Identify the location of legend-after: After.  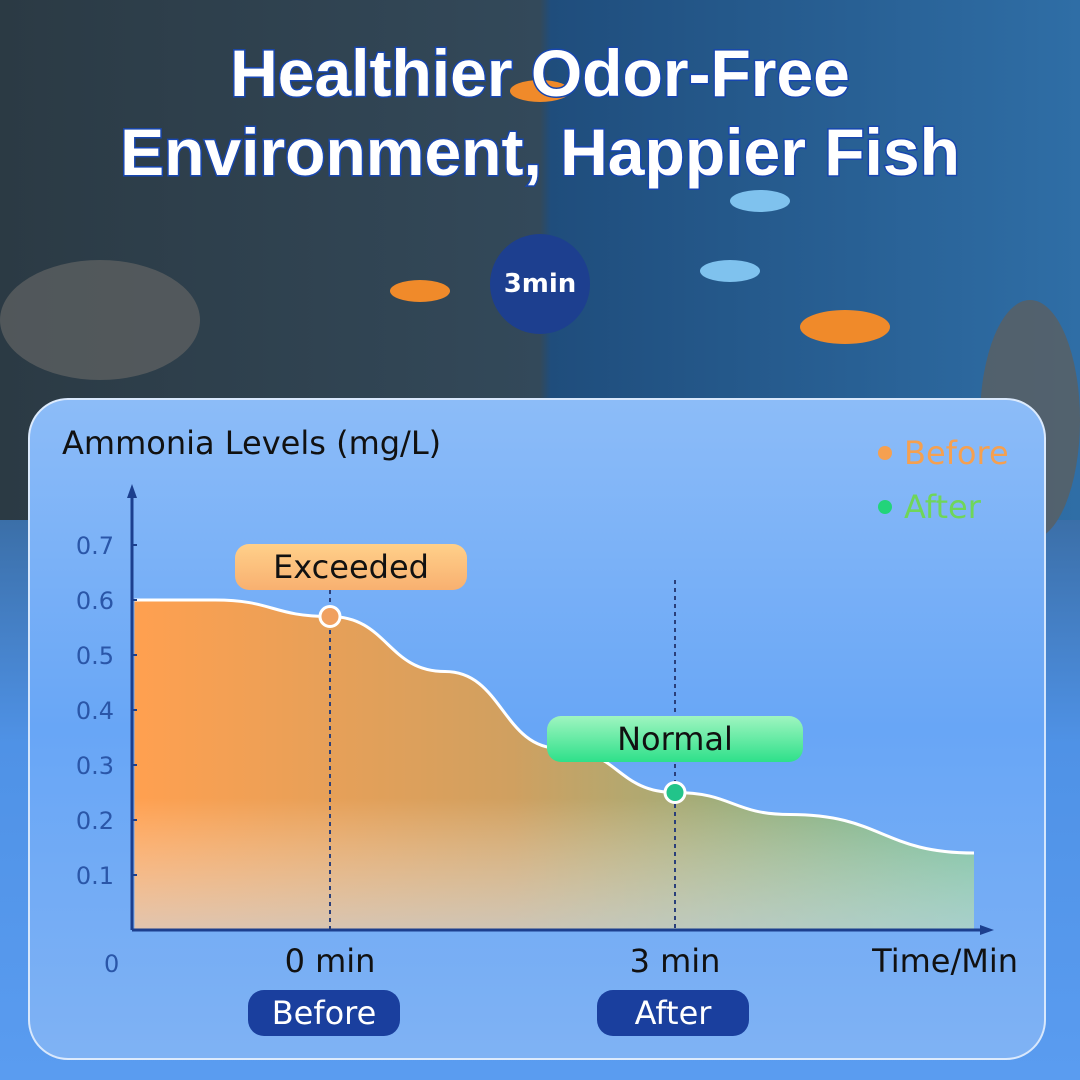
(929, 507).